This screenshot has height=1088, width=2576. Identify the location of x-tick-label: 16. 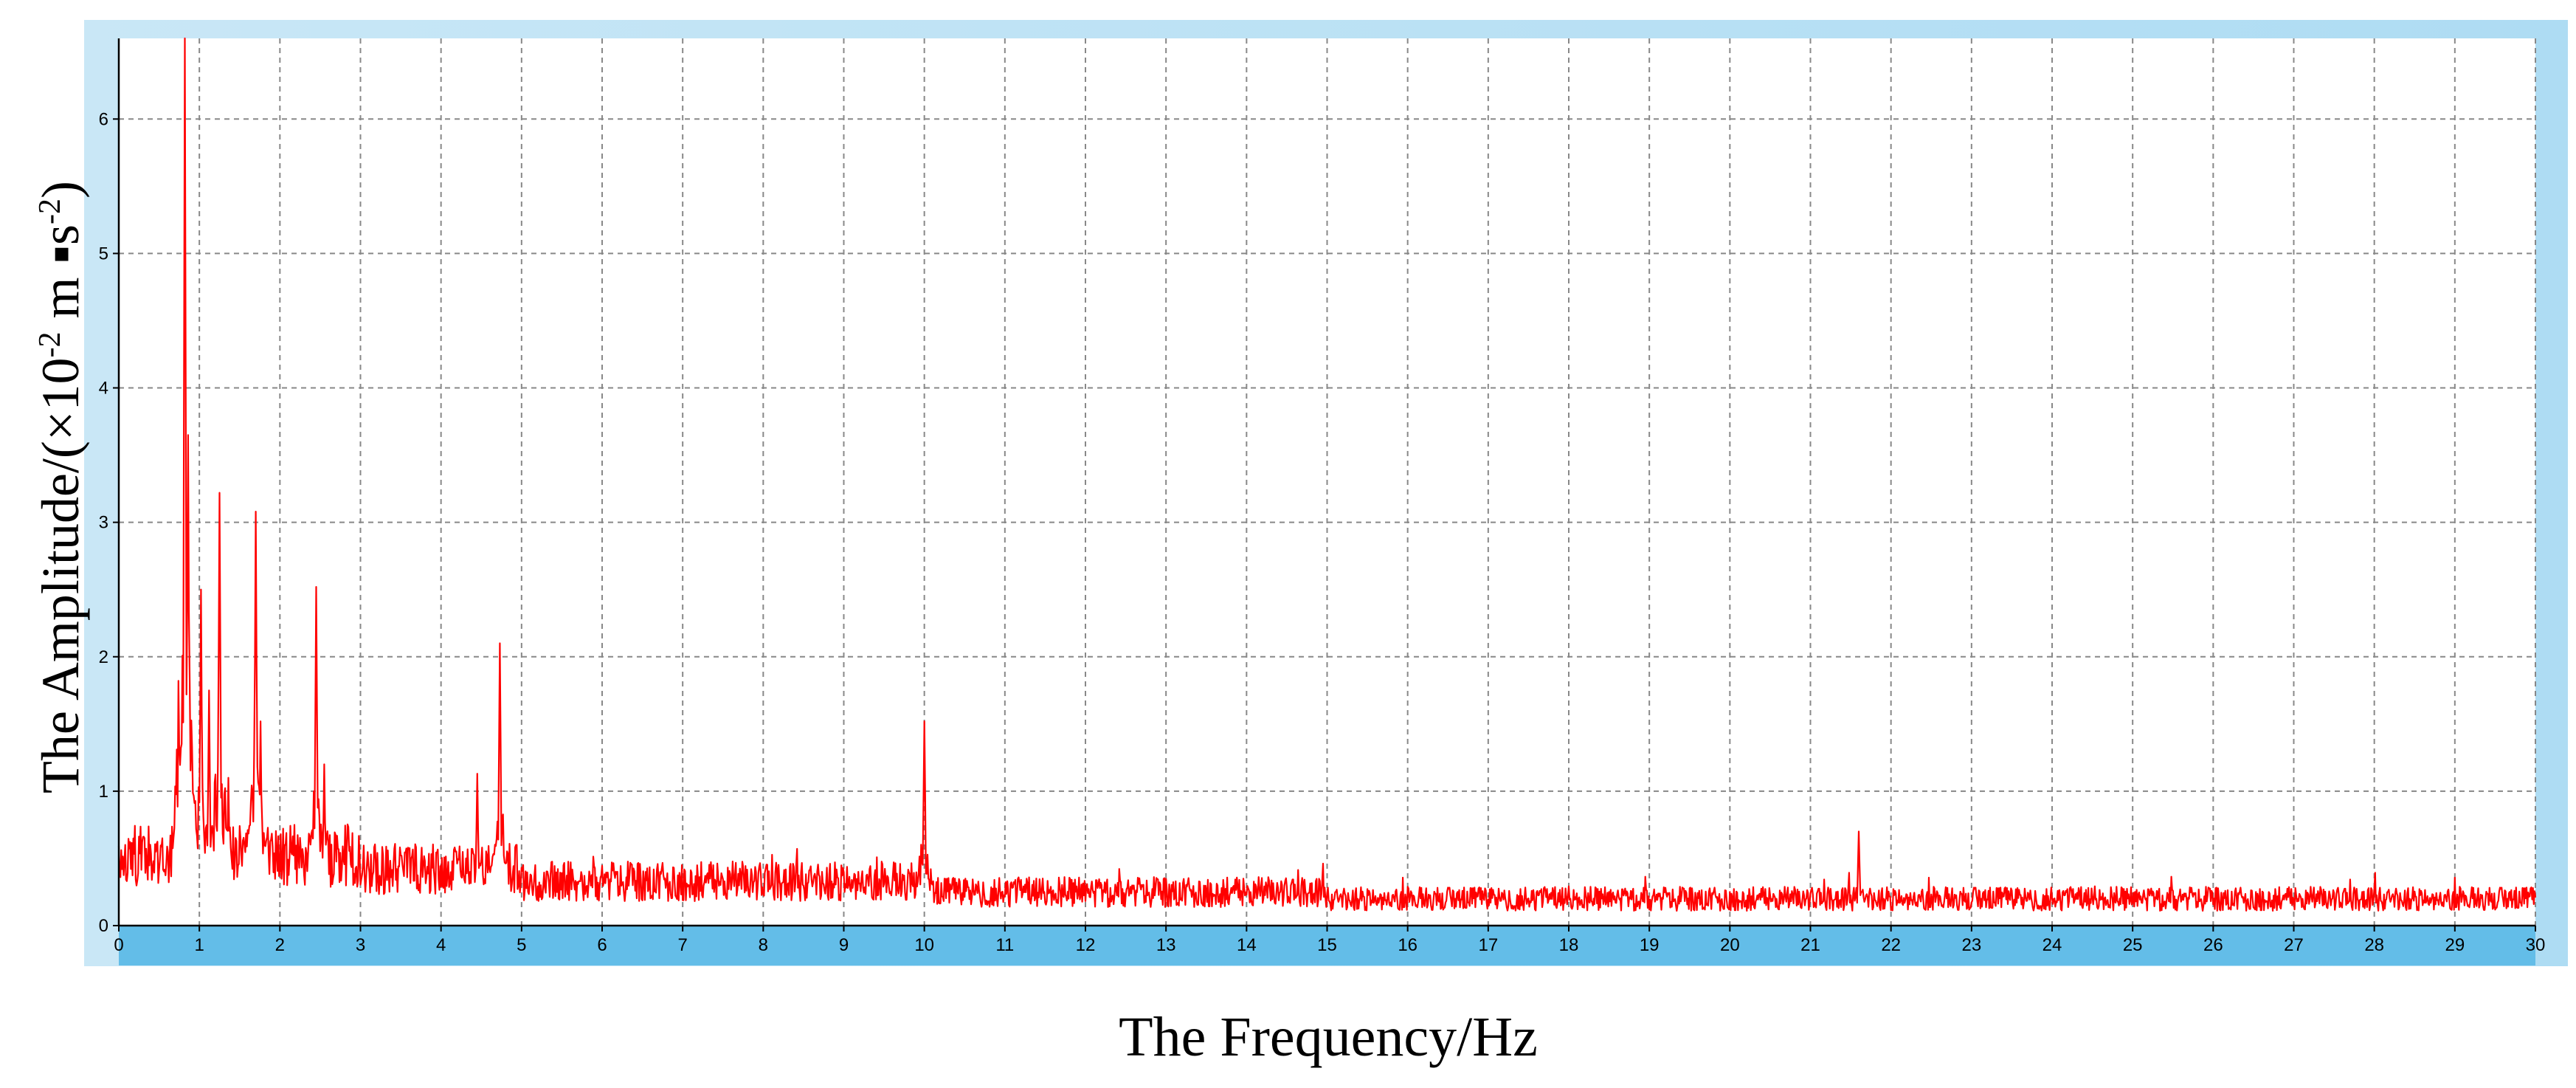
(1408, 945).